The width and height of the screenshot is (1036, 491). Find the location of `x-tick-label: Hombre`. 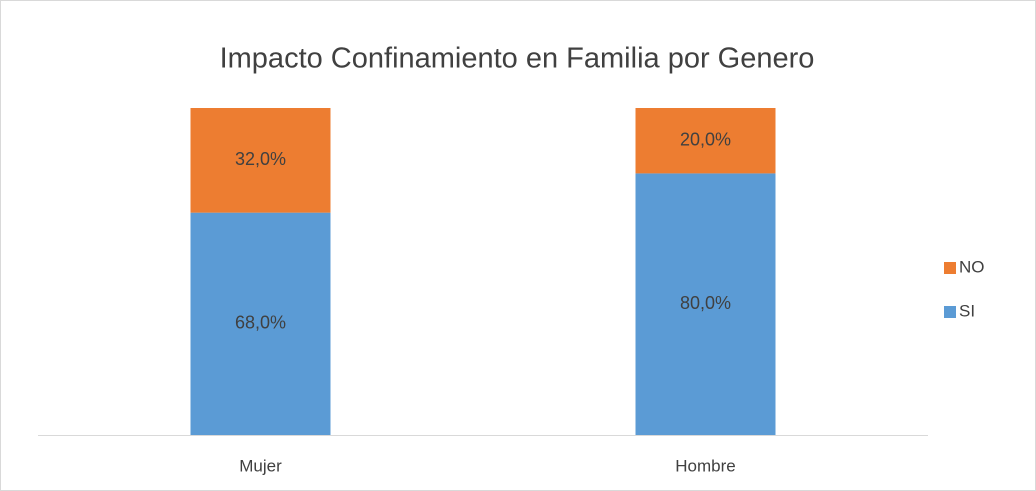

x-tick-label: Hombre is located at coordinates (705, 465).